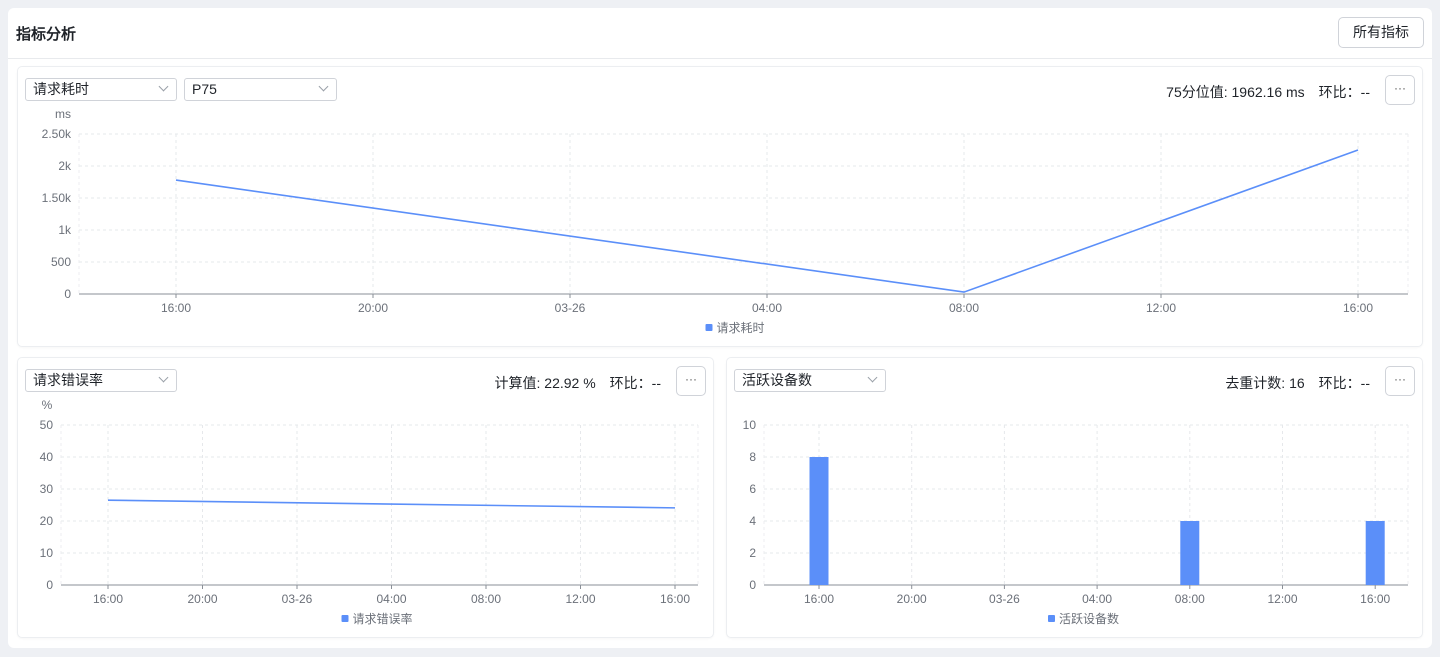 Image resolution: width=1440 pixels, height=657 pixels. I want to click on y-axis-unit: ms, so click(63, 114).